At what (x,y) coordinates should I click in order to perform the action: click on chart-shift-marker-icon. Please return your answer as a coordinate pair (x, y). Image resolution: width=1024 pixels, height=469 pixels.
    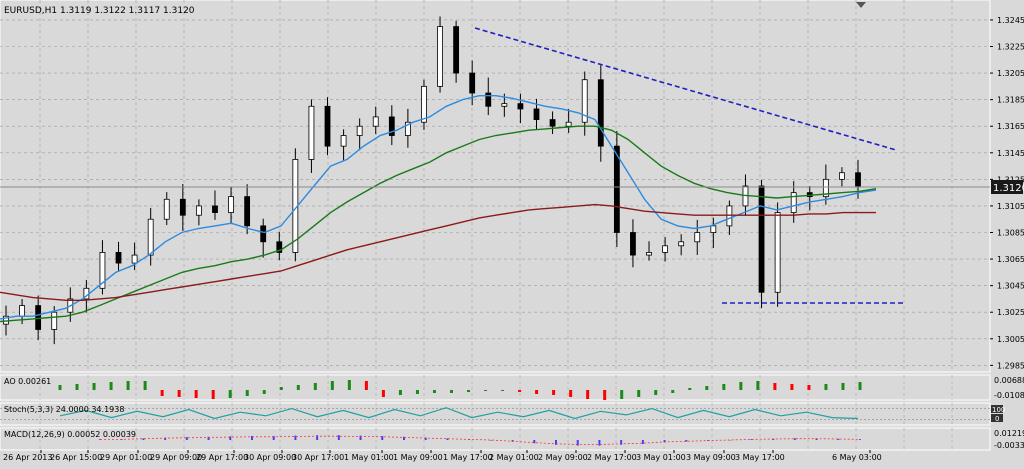
    Looking at the image, I should click on (861, 5).